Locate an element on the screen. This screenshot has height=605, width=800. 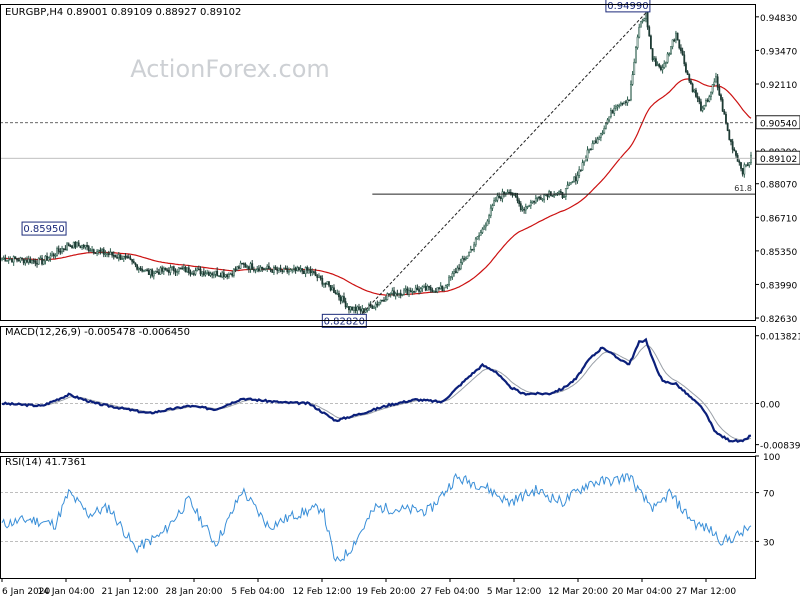
x-tick-label: 19 Feb 20:00 is located at coordinates (385, 592).